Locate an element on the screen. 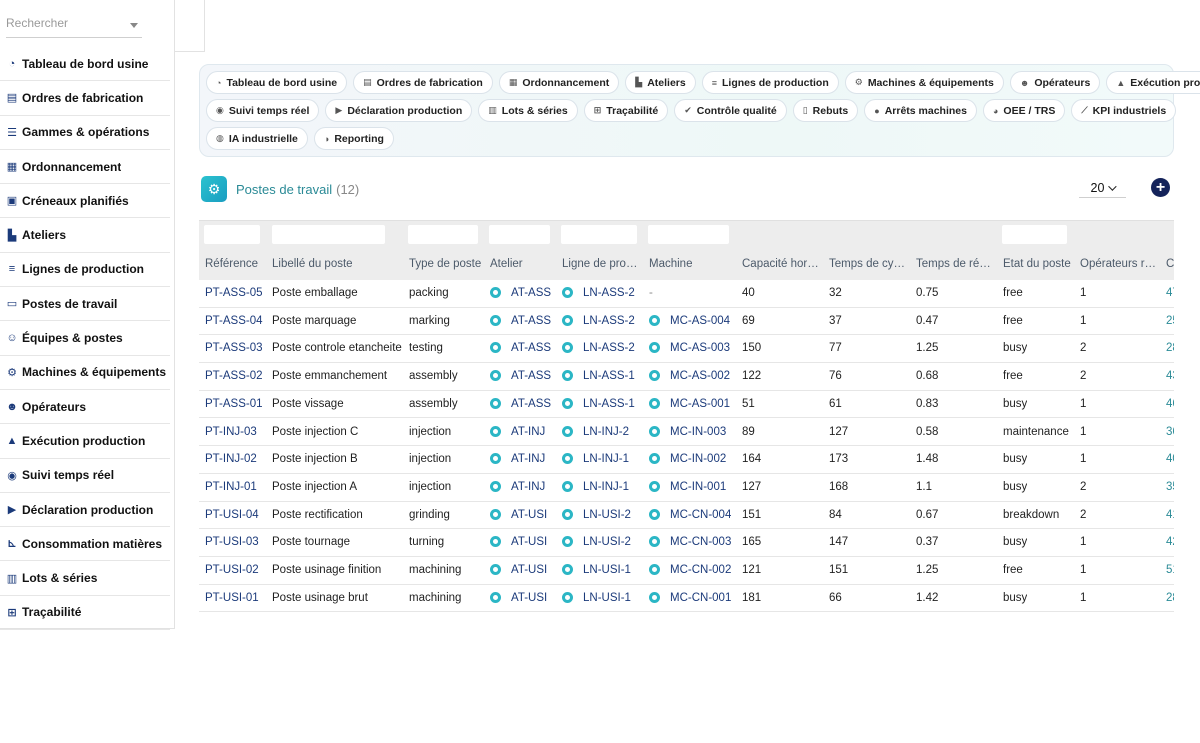 The height and width of the screenshot is (743, 1200). cell-ref: PT-INJ-01 is located at coordinates (231, 486).